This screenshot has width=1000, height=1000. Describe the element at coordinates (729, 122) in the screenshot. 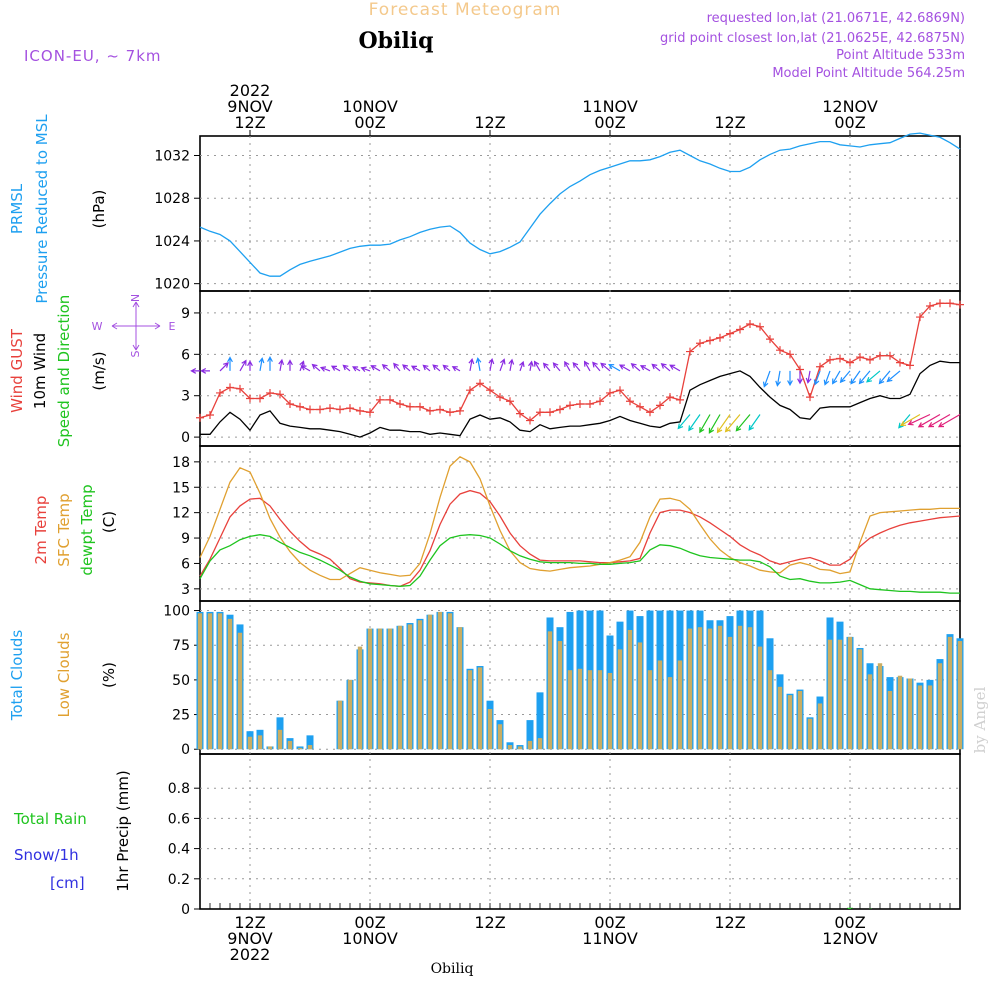

I see `time-label-top: 12Z` at that location.